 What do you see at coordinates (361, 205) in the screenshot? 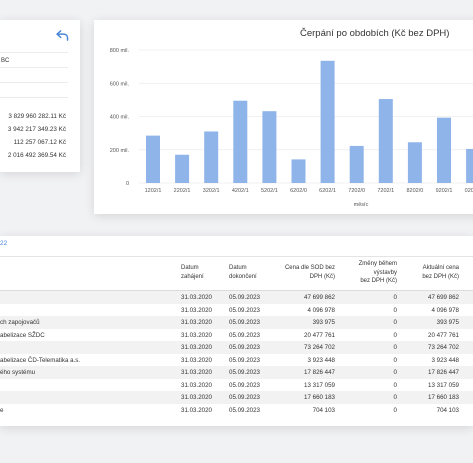
I see `x-axis-label: měsíc` at bounding box center [361, 205].